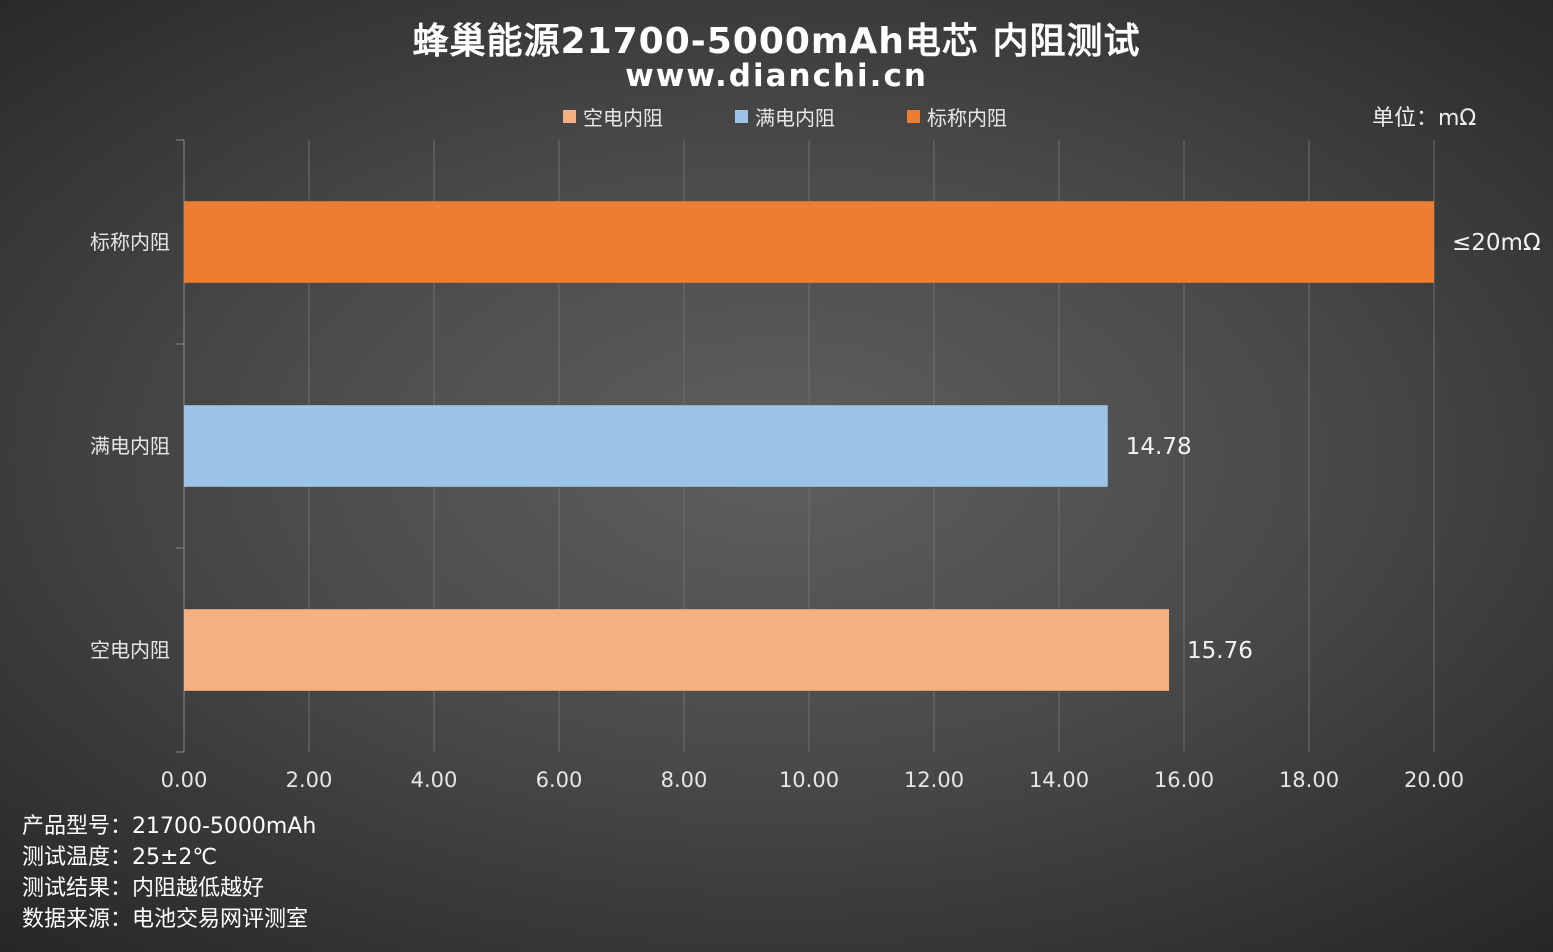 The image size is (1553, 952). I want to click on legend-item-full: 满电内阻, so click(785, 116).